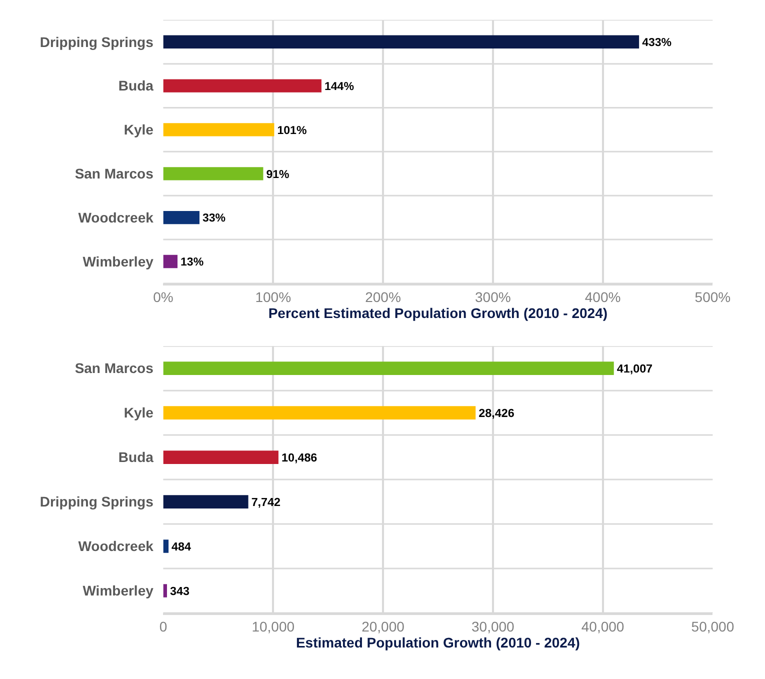  What do you see at coordinates (383, 626) in the screenshot?
I see `x-tick-label: 20,000` at bounding box center [383, 626].